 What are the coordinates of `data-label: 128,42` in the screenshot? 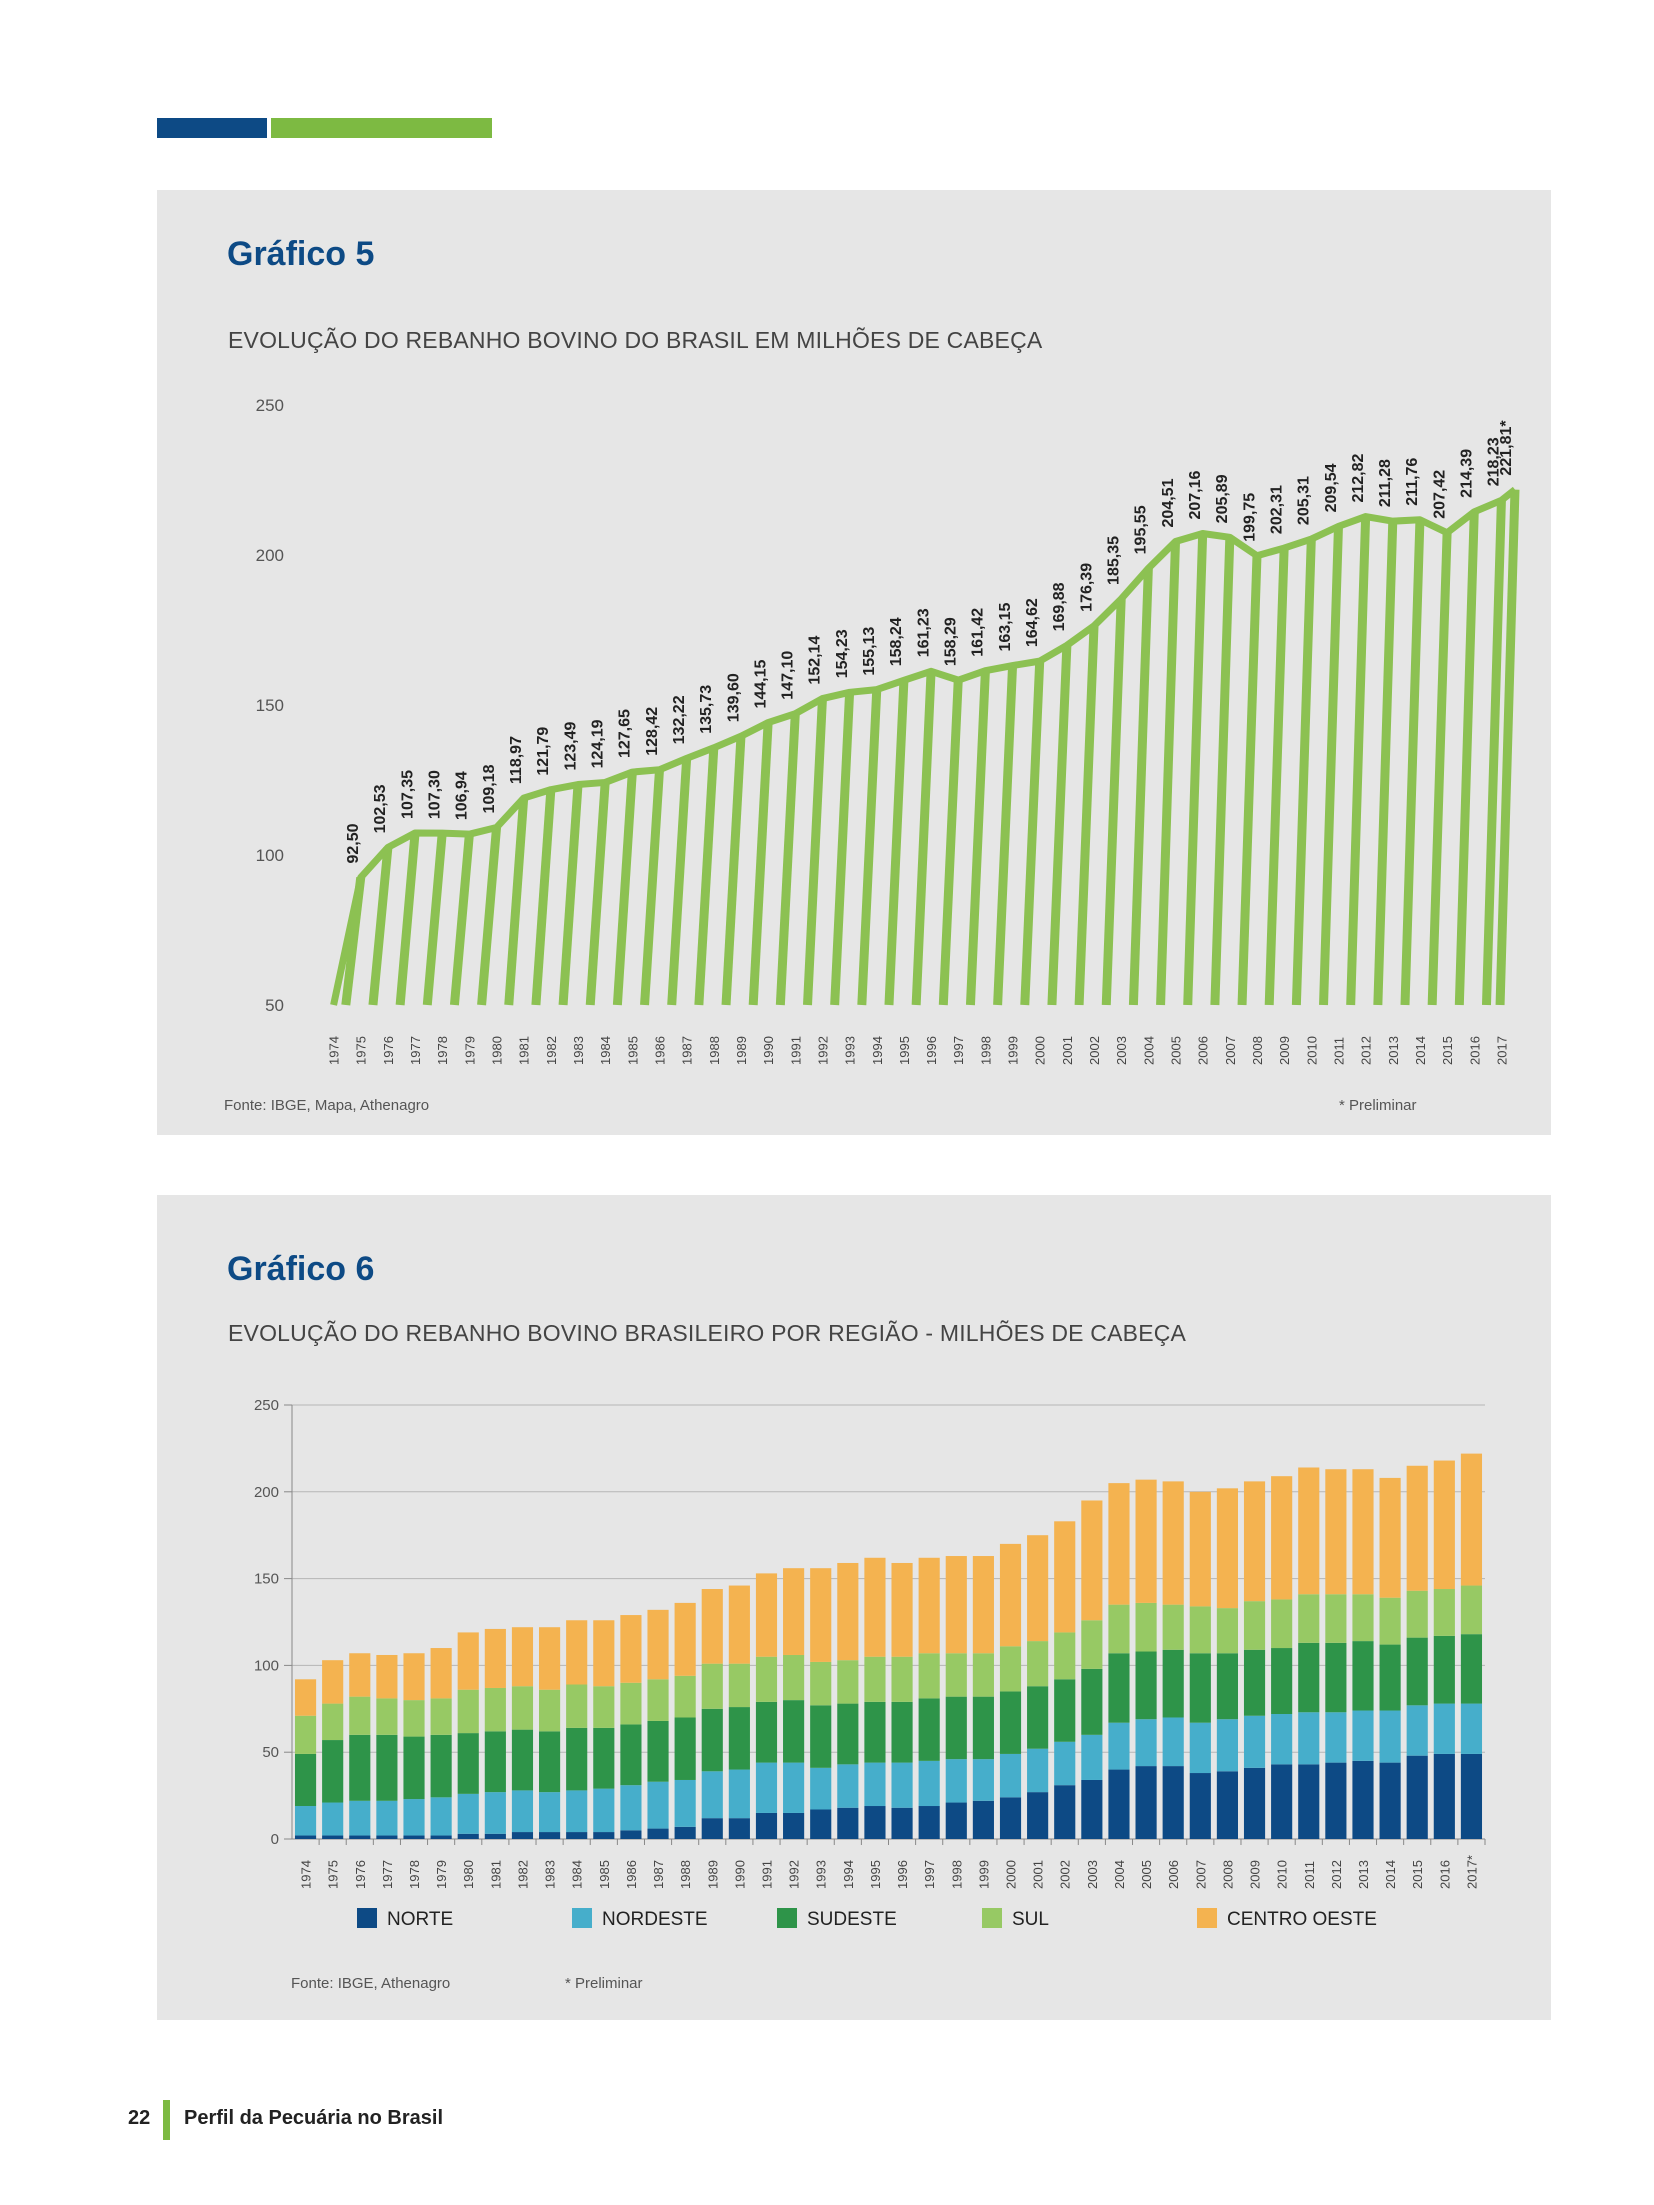 It's located at (652, 731).